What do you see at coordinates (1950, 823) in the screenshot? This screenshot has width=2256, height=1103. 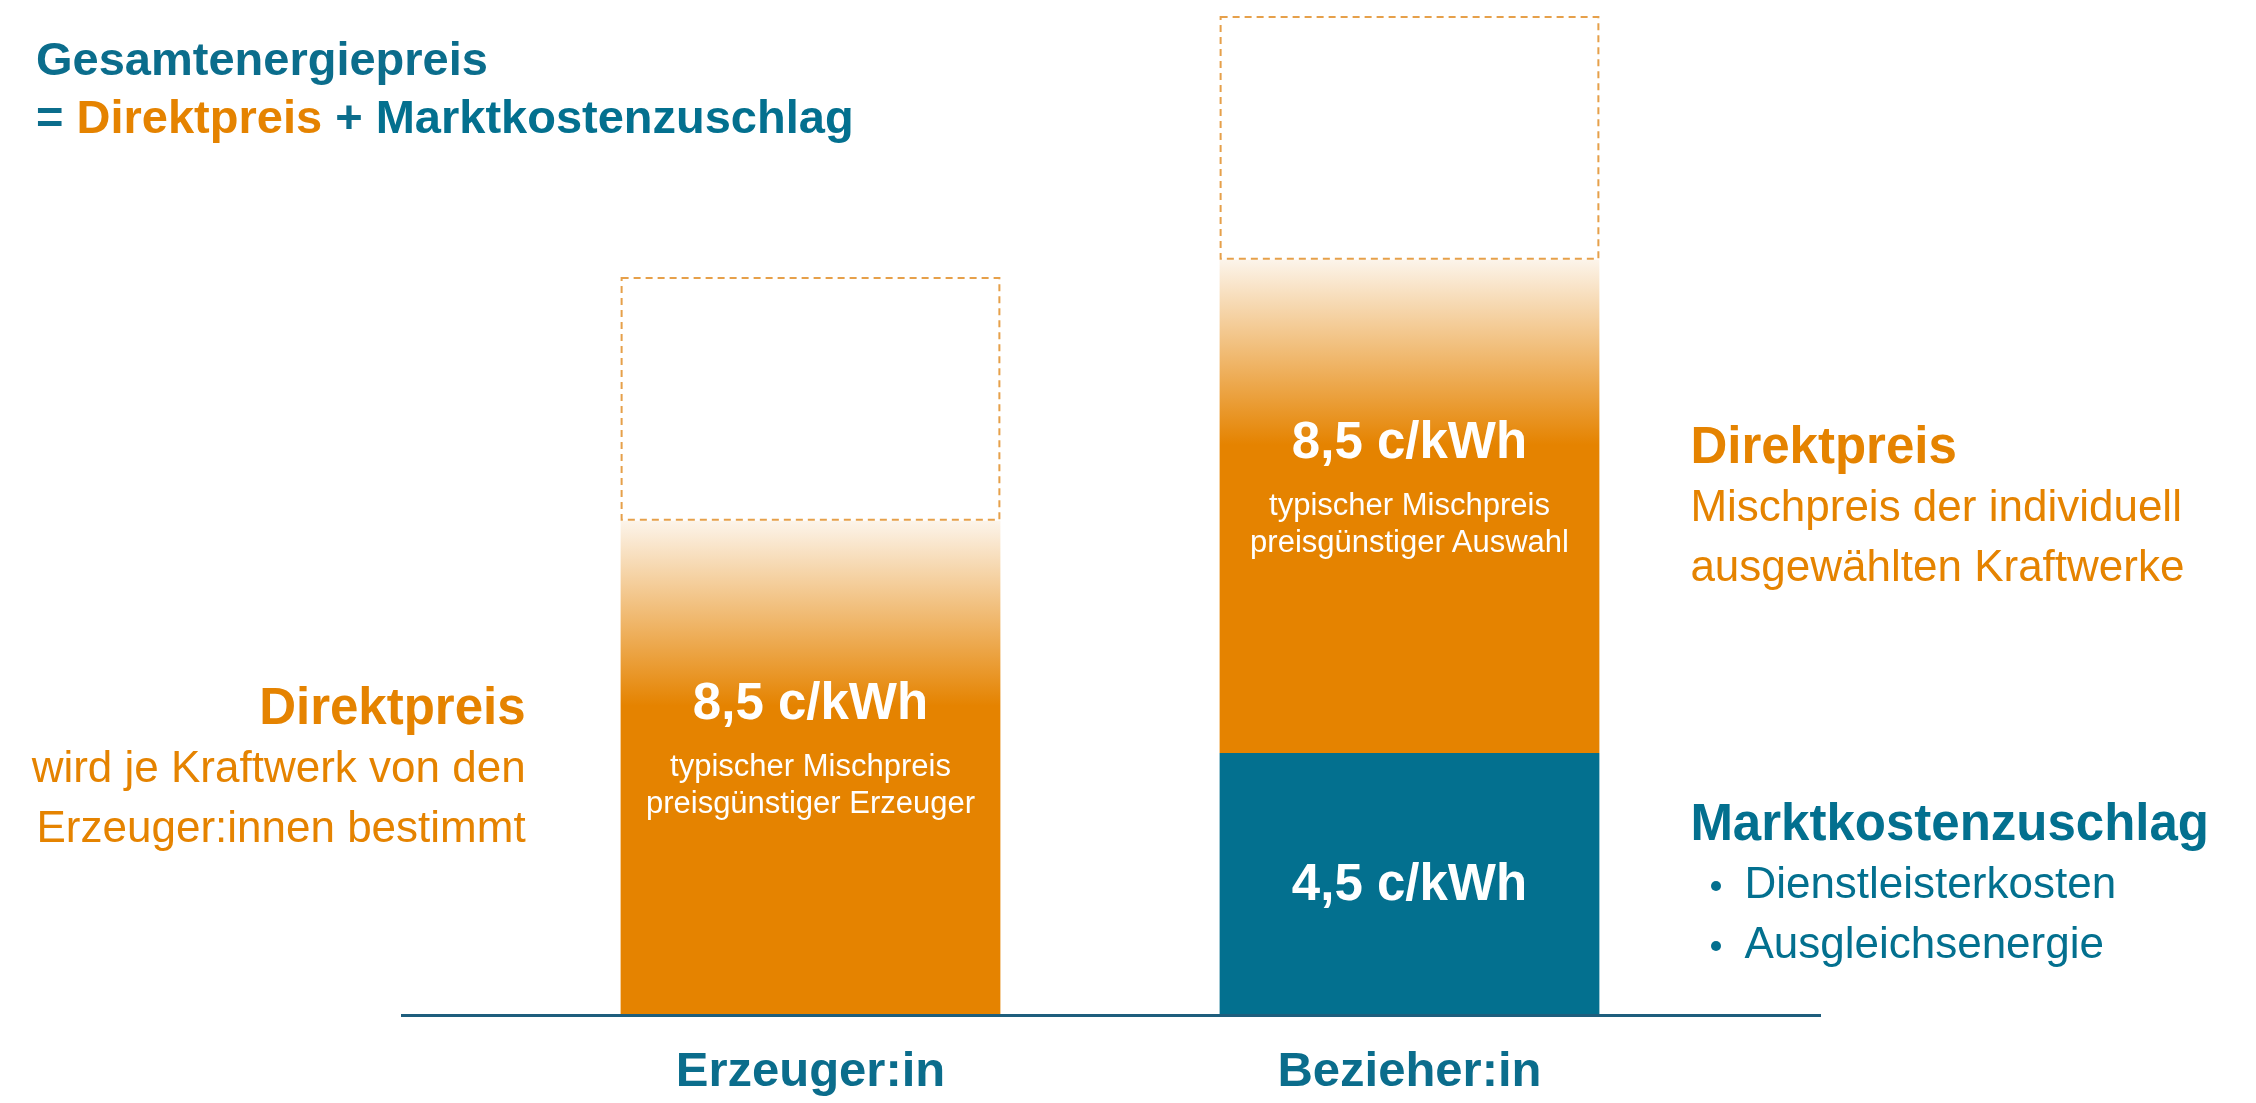 I see `series-label: Marktkostenzuschlag` at bounding box center [1950, 823].